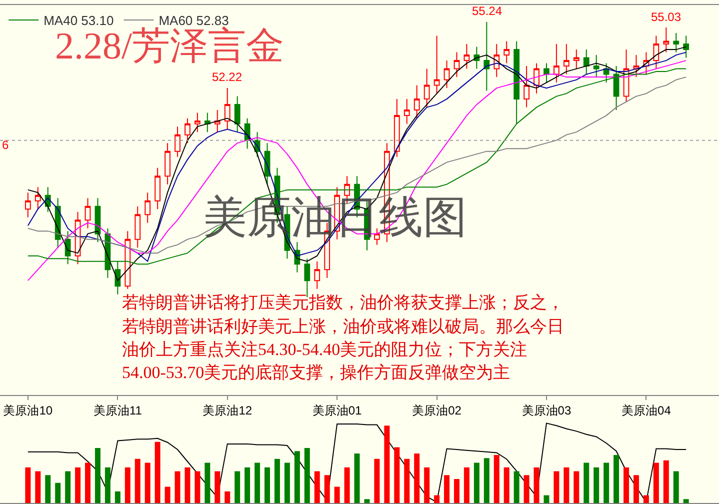  I want to click on text: 油价上方重点关注54.30-54.40美元的阻力位；下方关注, so click(325, 349).